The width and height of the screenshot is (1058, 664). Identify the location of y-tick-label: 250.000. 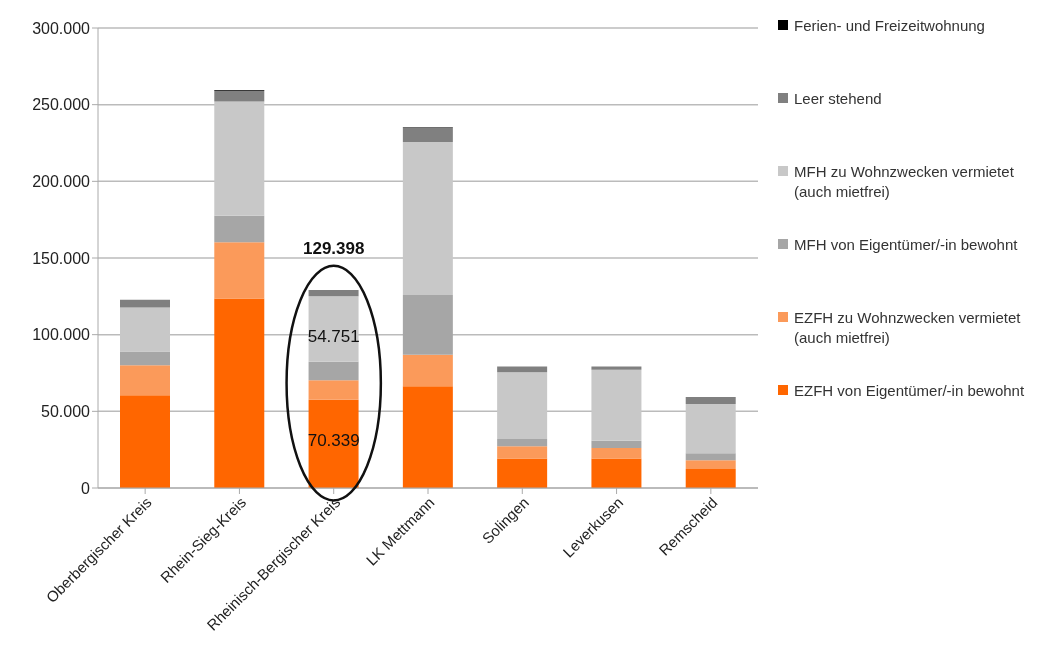
(61, 105).